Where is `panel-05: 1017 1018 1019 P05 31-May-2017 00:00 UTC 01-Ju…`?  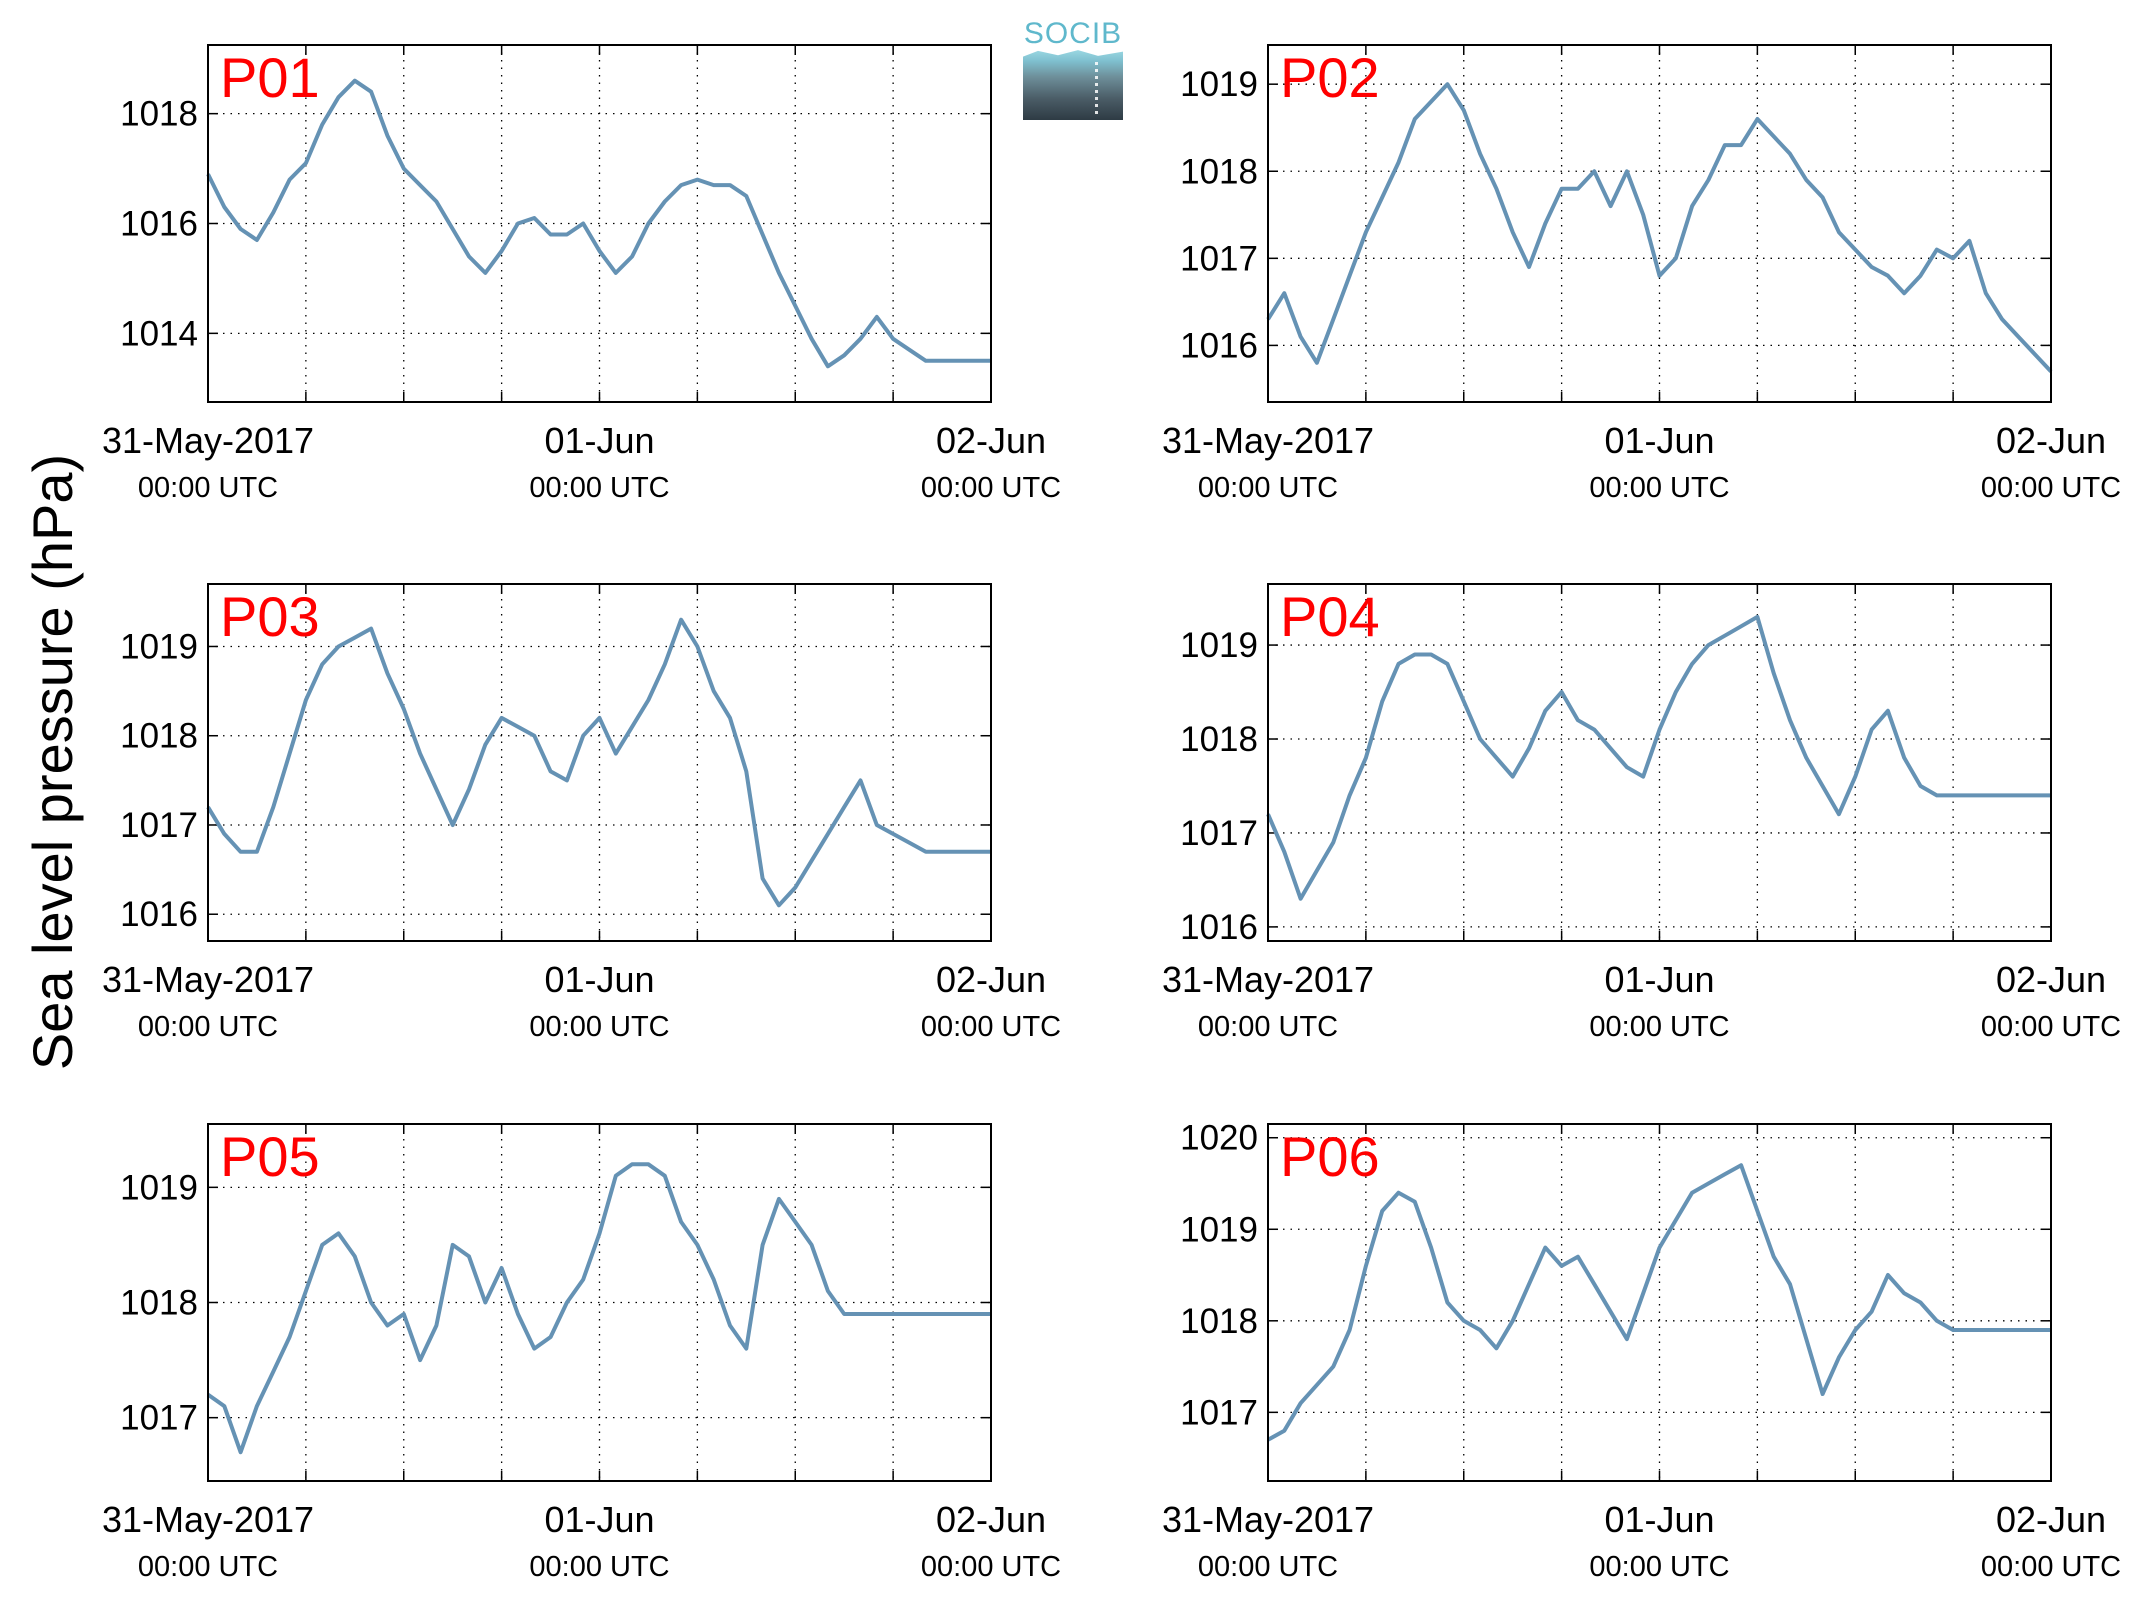
panel-05: 1017 1018 1019 P05 31-May-2017 00:00 UTC 01-Ju… is located at coordinates (581, 1353).